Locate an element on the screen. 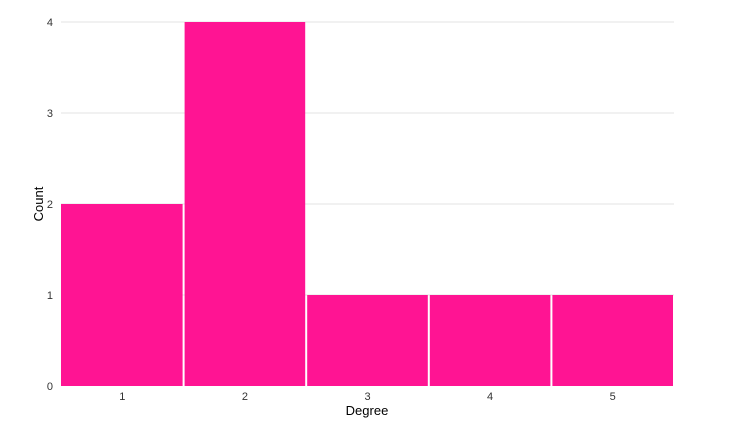  y-tick-label: 3 is located at coordinates (50, 114).